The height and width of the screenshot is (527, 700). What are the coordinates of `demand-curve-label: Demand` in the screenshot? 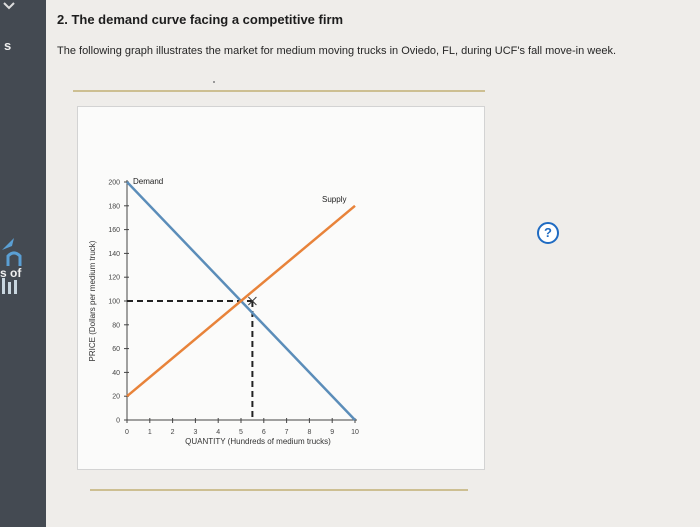 It's located at (148, 181).